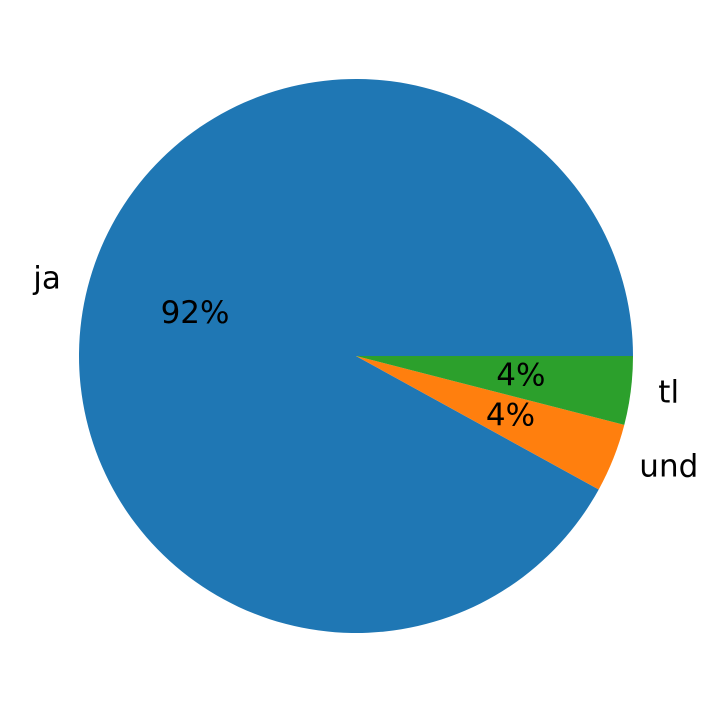 The width and height of the screenshot is (714, 713). I want to click on category-label: und, so click(668, 467).